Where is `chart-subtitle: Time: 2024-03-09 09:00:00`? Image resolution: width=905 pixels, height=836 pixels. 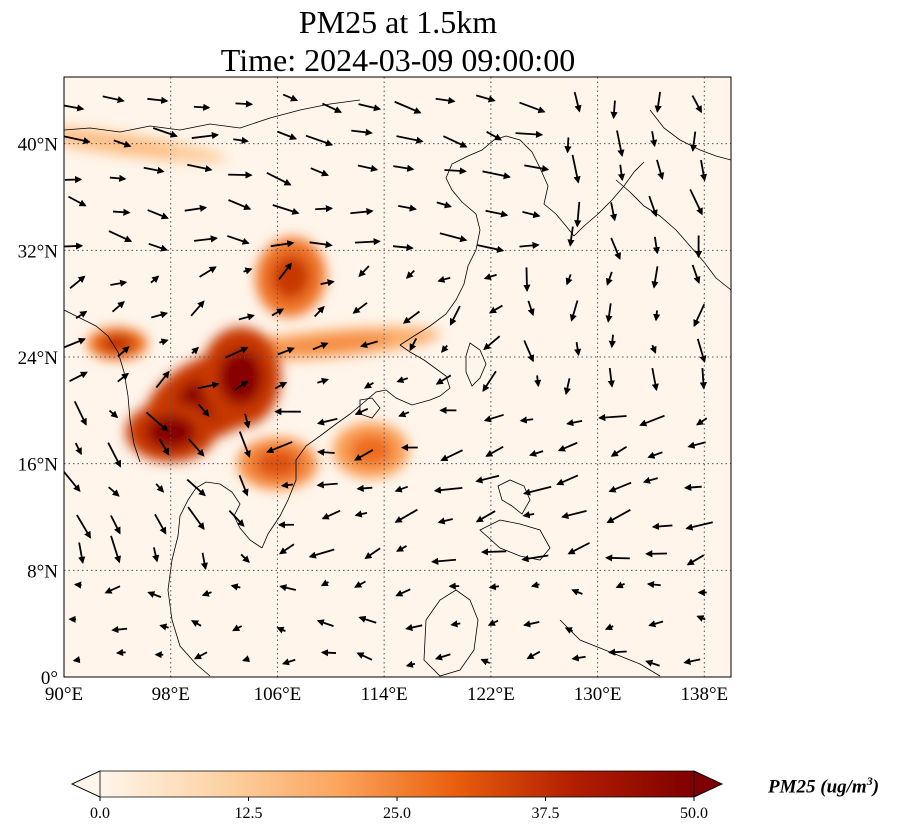
chart-subtitle: Time: 2024-03-09 09:00:00 is located at coordinates (398, 60).